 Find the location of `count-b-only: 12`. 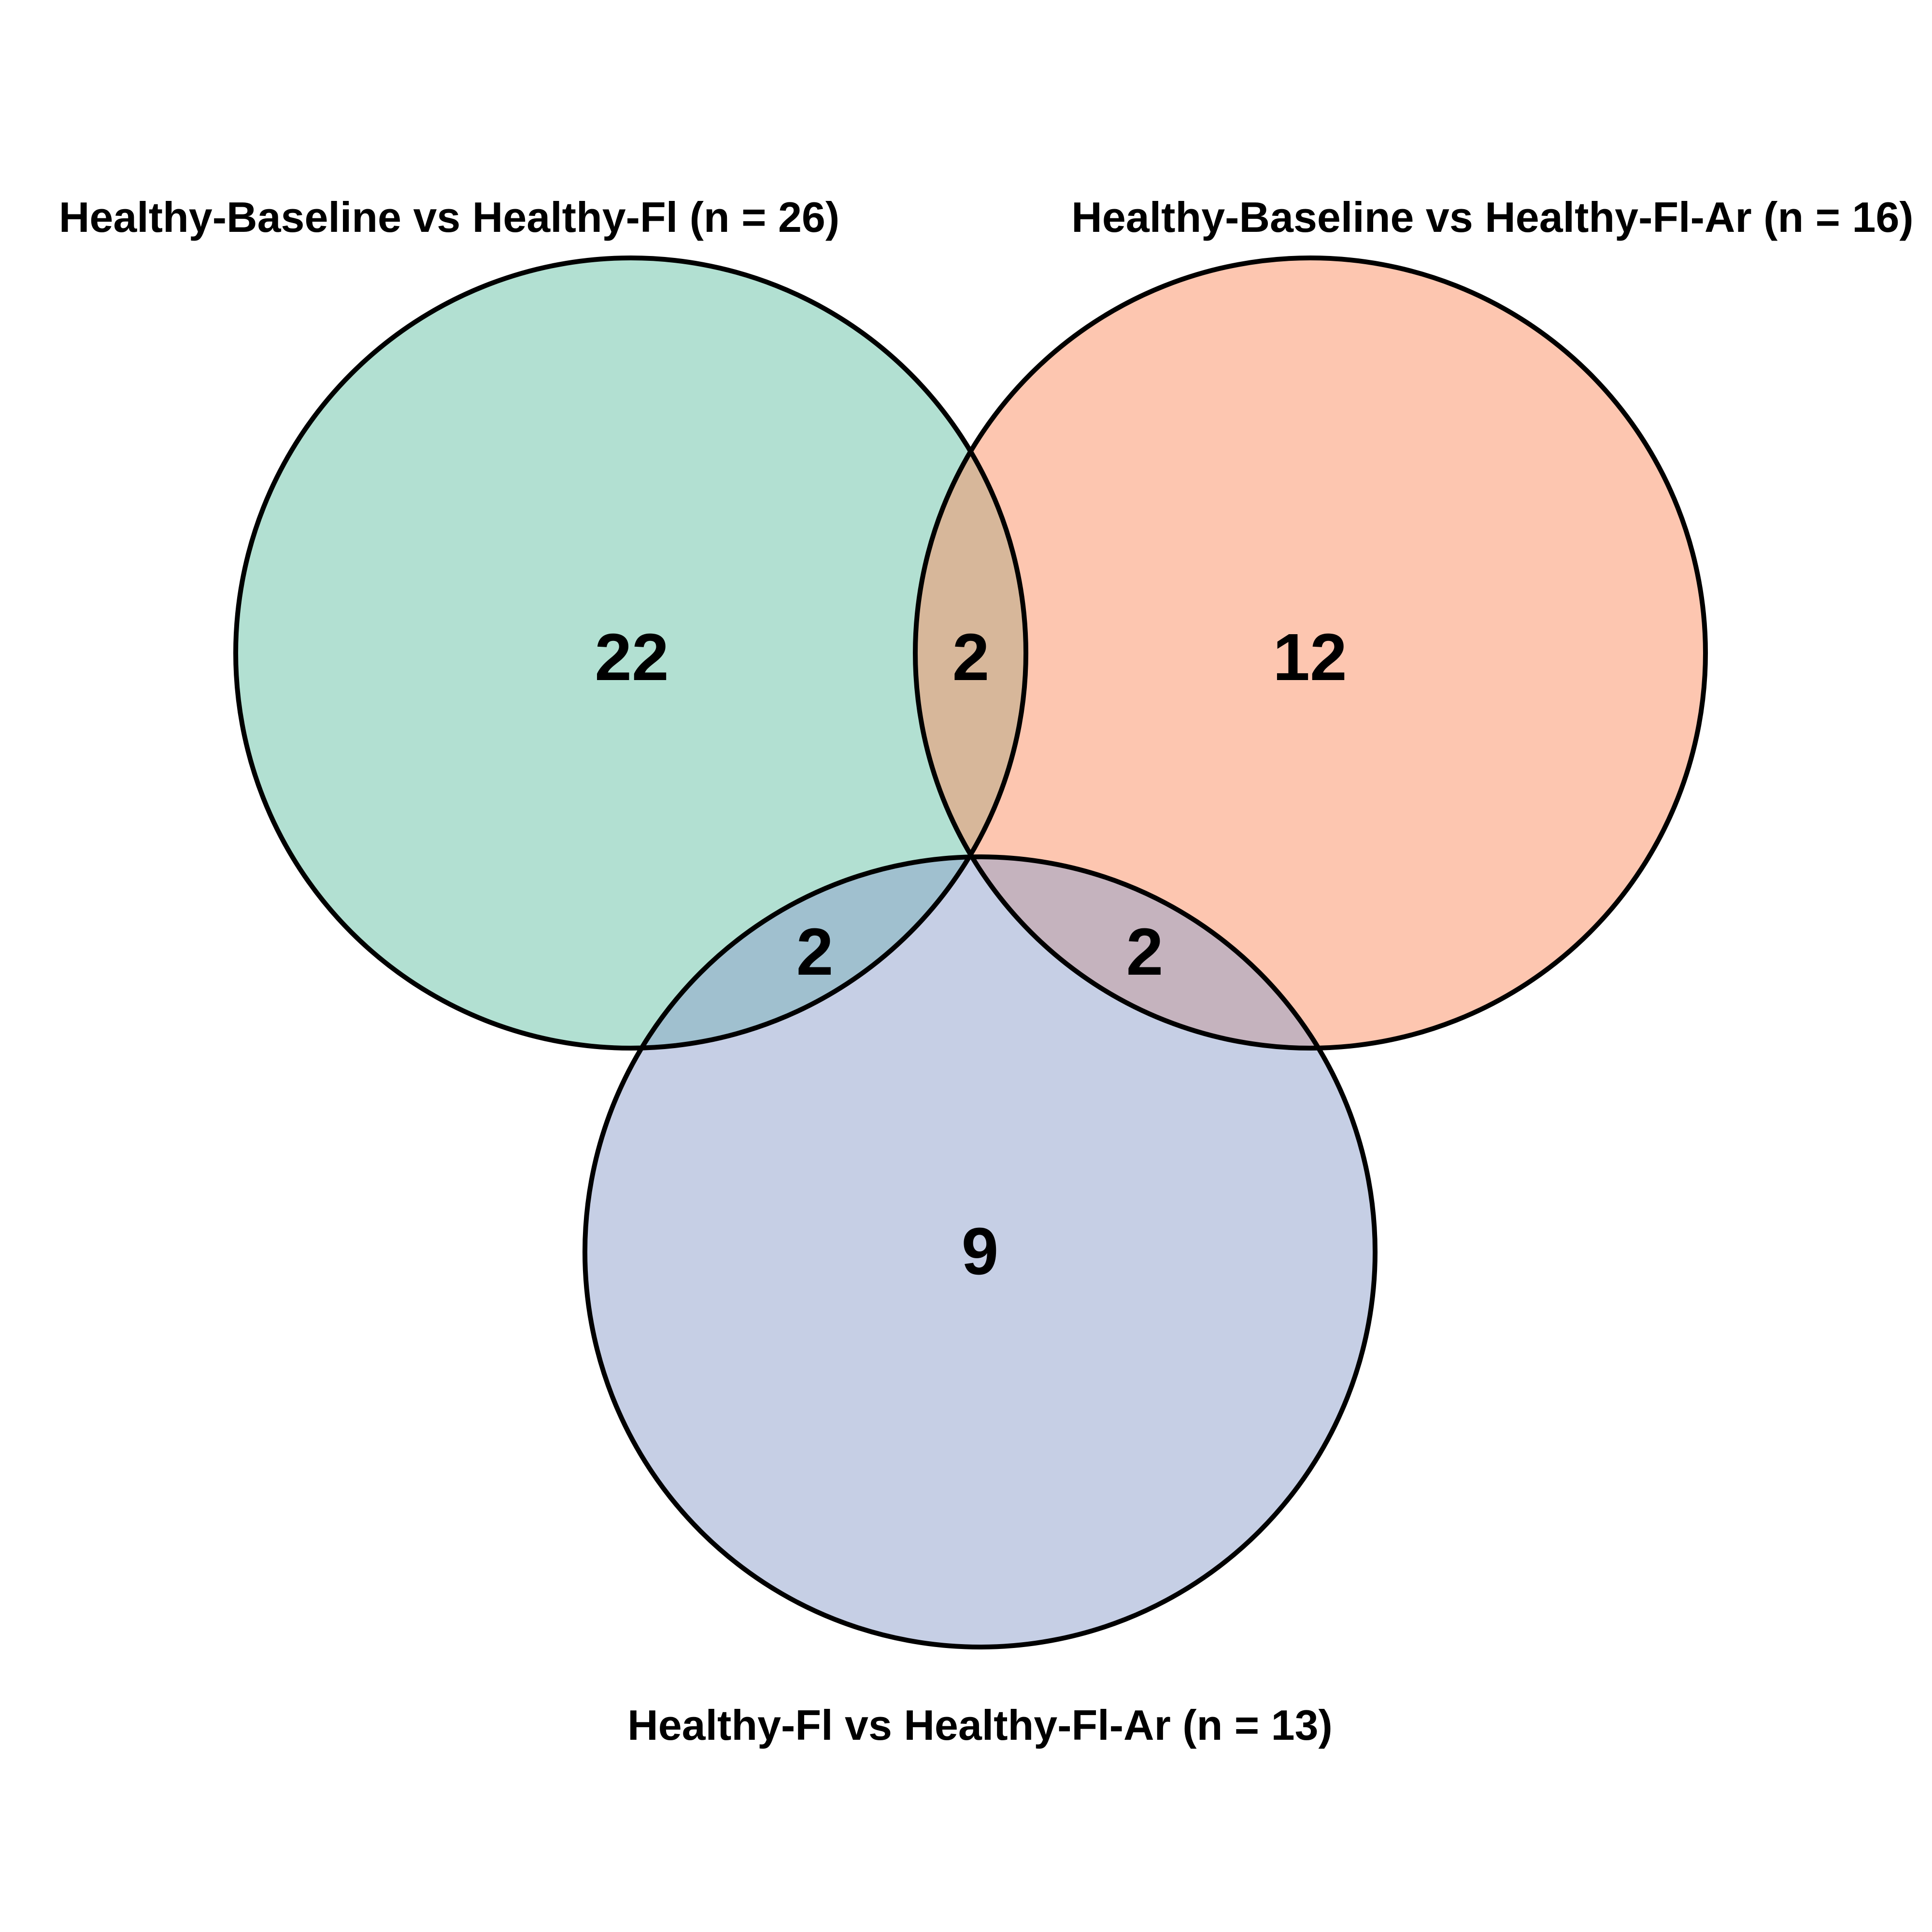

count-b-only: 12 is located at coordinates (1310, 657).